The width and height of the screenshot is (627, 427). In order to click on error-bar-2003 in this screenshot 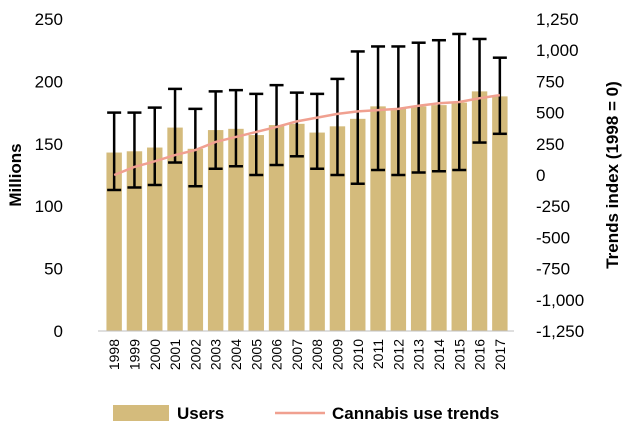, I will do `click(215, 130)`.